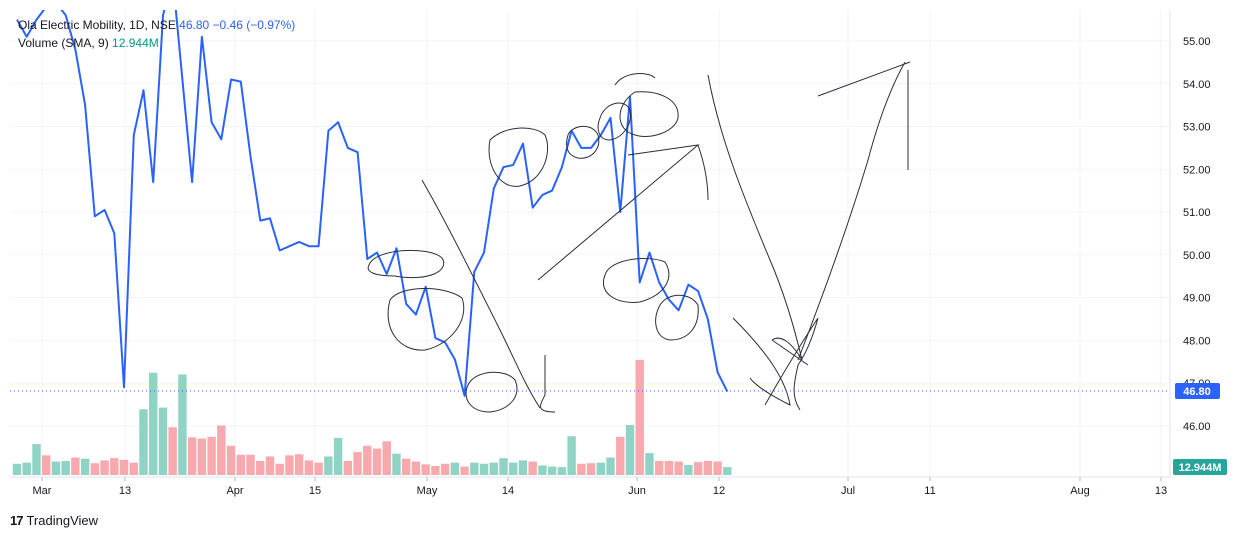 The height and width of the screenshot is (539, 1248). What do you see at coordinates (1200, 468) in the screenshot?
I see `volume-tag-label: 12.944M` at bounding box center [1200, 468].